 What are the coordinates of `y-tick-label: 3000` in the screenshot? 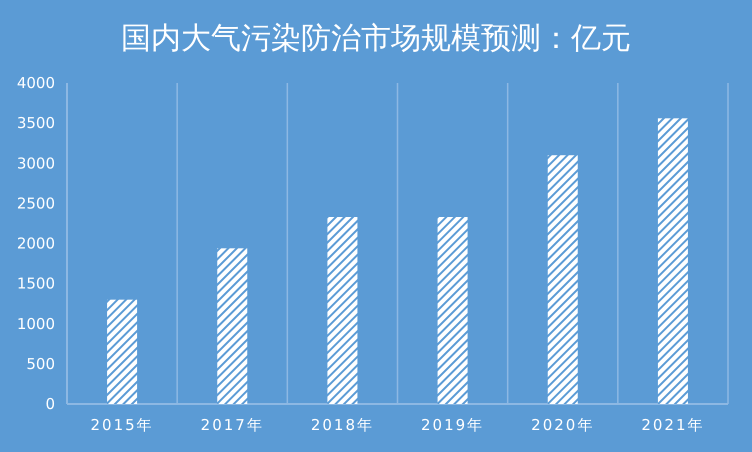 It's located at (35, 163).